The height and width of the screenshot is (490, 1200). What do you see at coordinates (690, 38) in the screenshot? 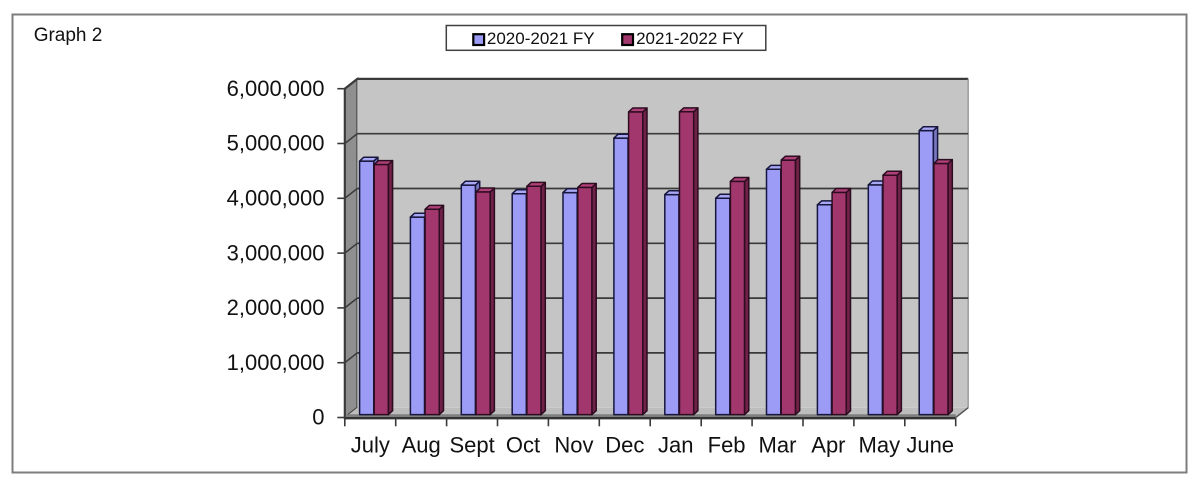
I see `svg-text: 2021-2022 FY` at bounding box center [690, 38].